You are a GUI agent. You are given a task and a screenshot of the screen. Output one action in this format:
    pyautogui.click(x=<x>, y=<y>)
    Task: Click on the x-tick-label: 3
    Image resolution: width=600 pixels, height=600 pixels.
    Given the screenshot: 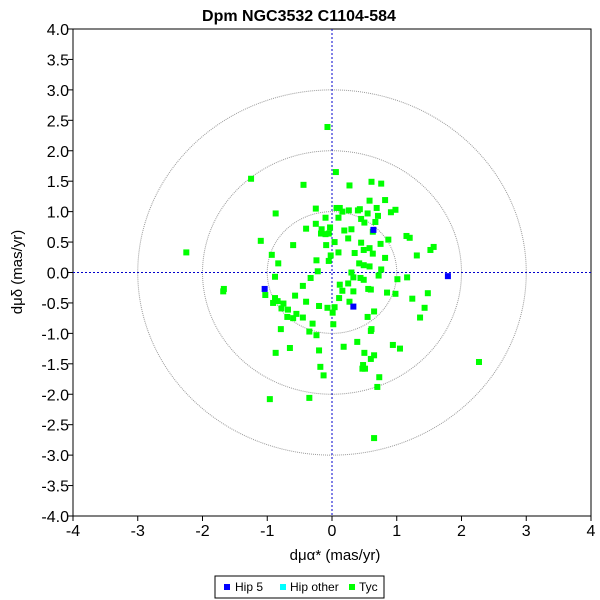 What is the action you would take?
    pyautogui.click(x=526, y=531)
    